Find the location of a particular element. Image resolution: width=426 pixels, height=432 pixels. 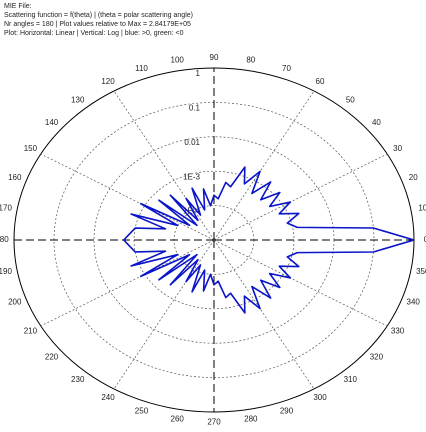

theta-tick-label: 120 is located at coordinates (108, 81).